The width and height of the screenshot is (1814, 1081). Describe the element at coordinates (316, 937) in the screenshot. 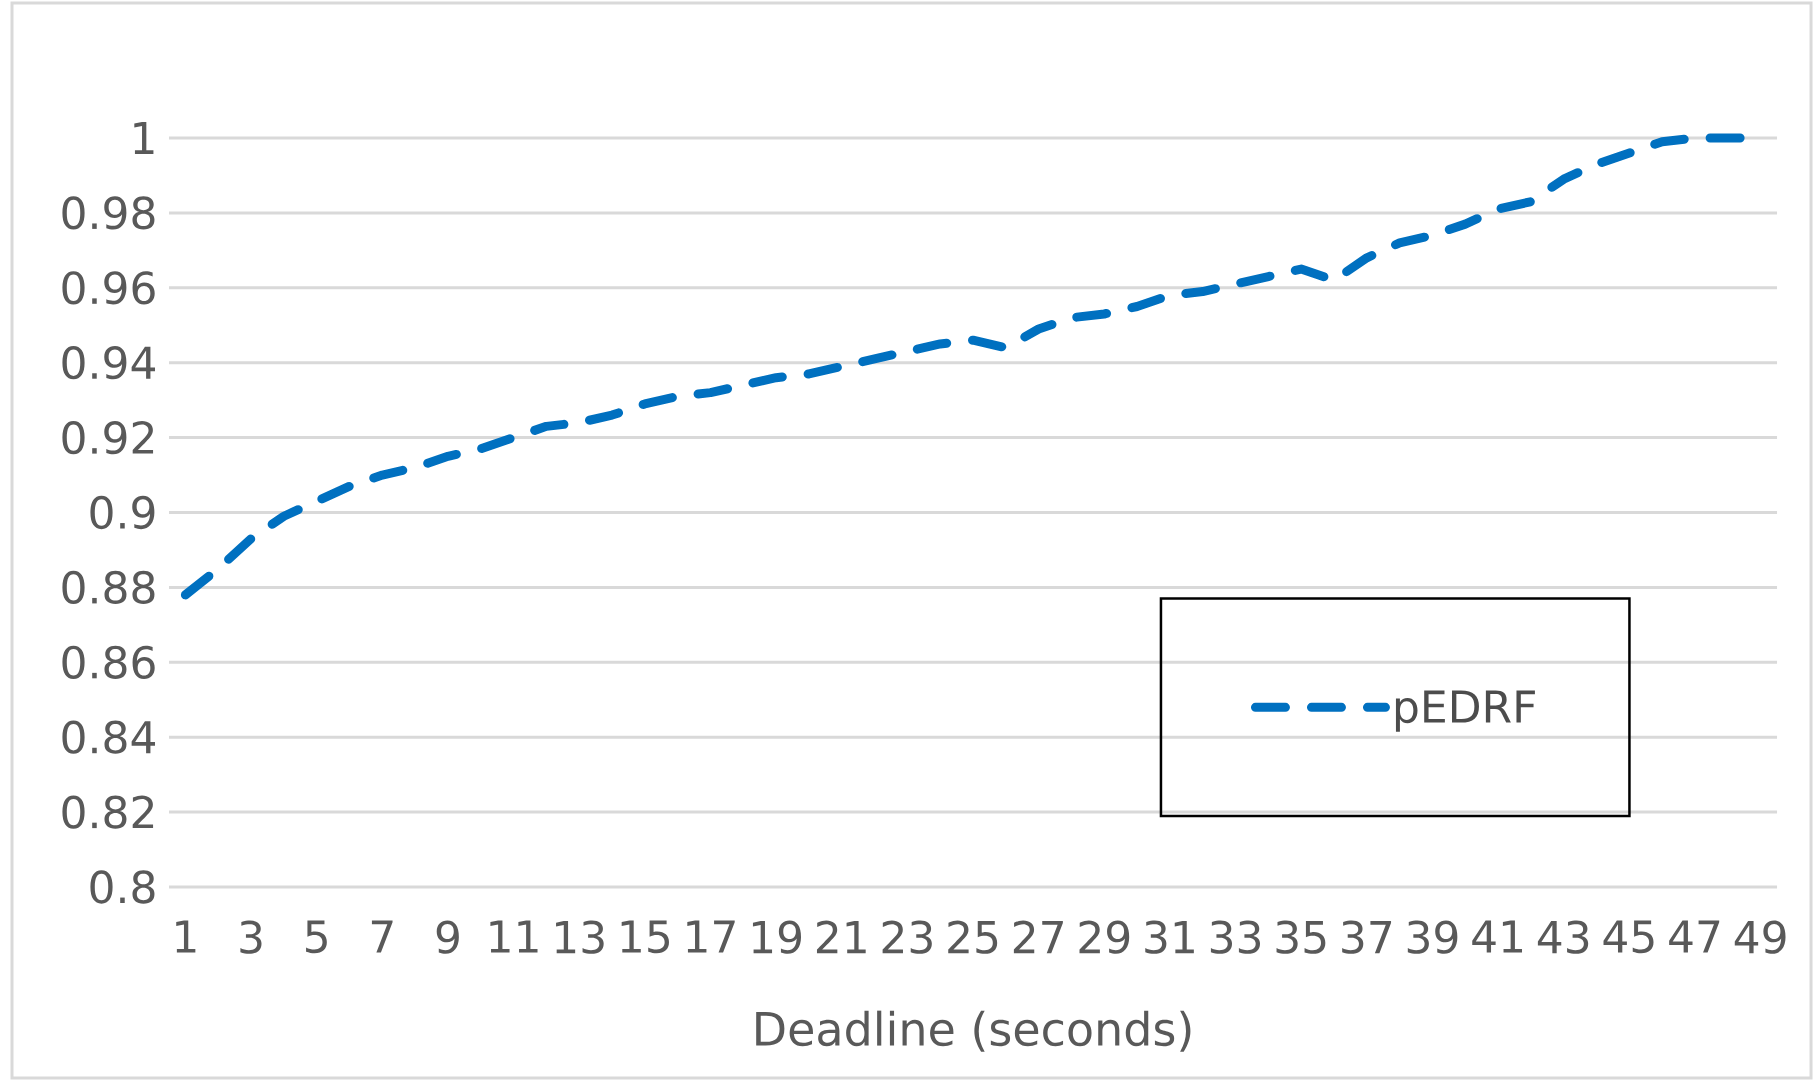

I see `x-tick-label: 5` at that location.